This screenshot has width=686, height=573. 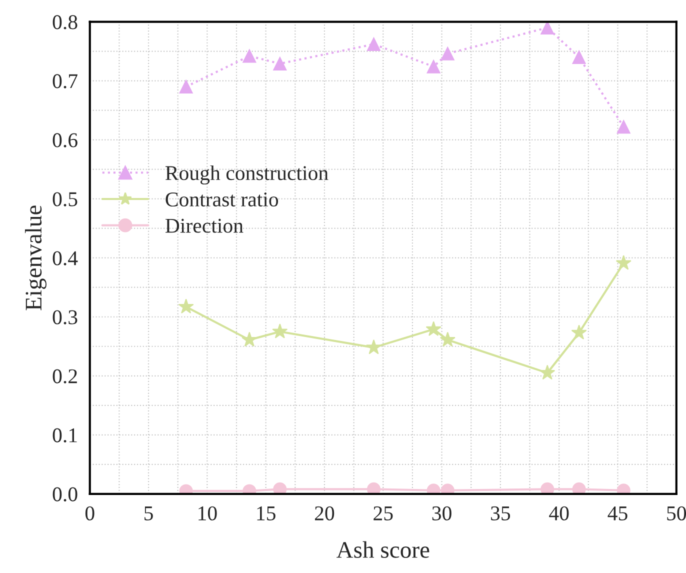 What do you see at coordinates (148, 513) in the screenshot?
I see `x-tick-label: 5` at bounding box center [148, 513].